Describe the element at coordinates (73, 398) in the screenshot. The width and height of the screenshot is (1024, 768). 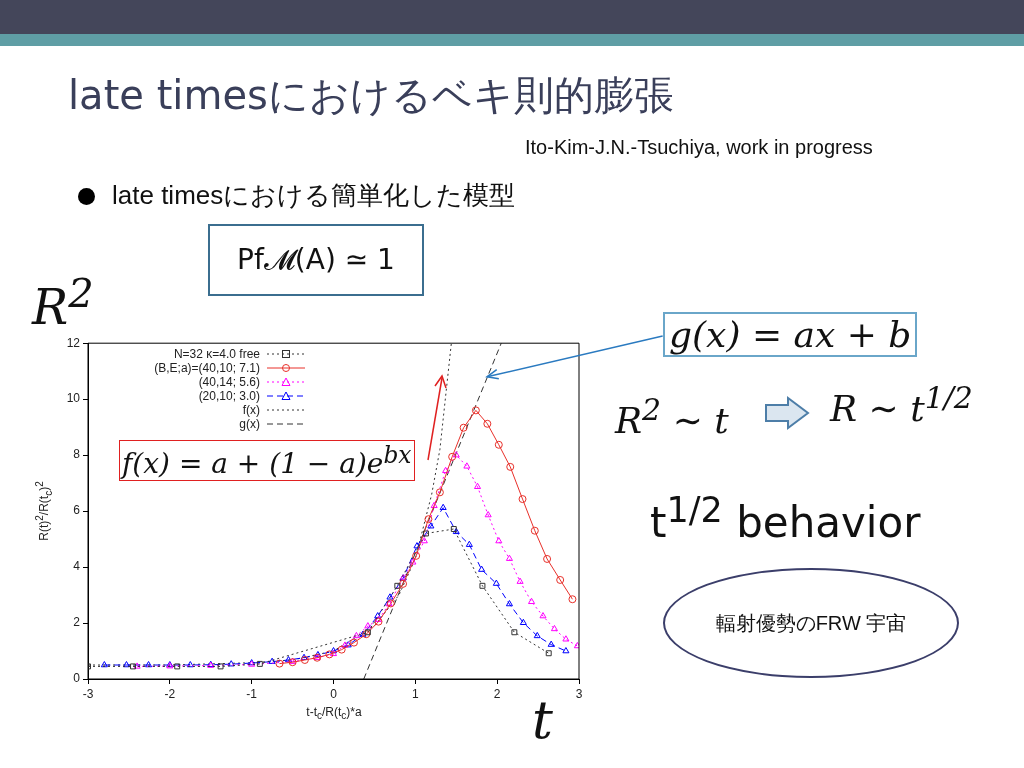
I see `y-tick-label: 10` at that location.